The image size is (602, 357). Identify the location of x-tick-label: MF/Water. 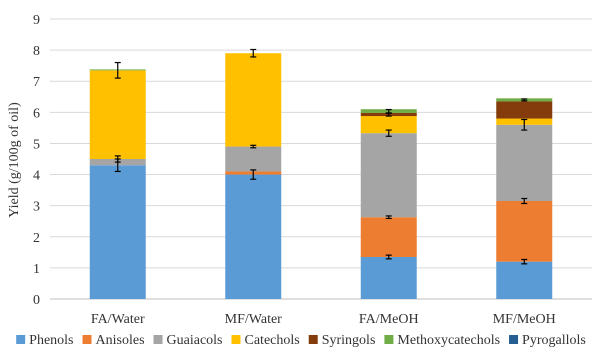
(254, 319).